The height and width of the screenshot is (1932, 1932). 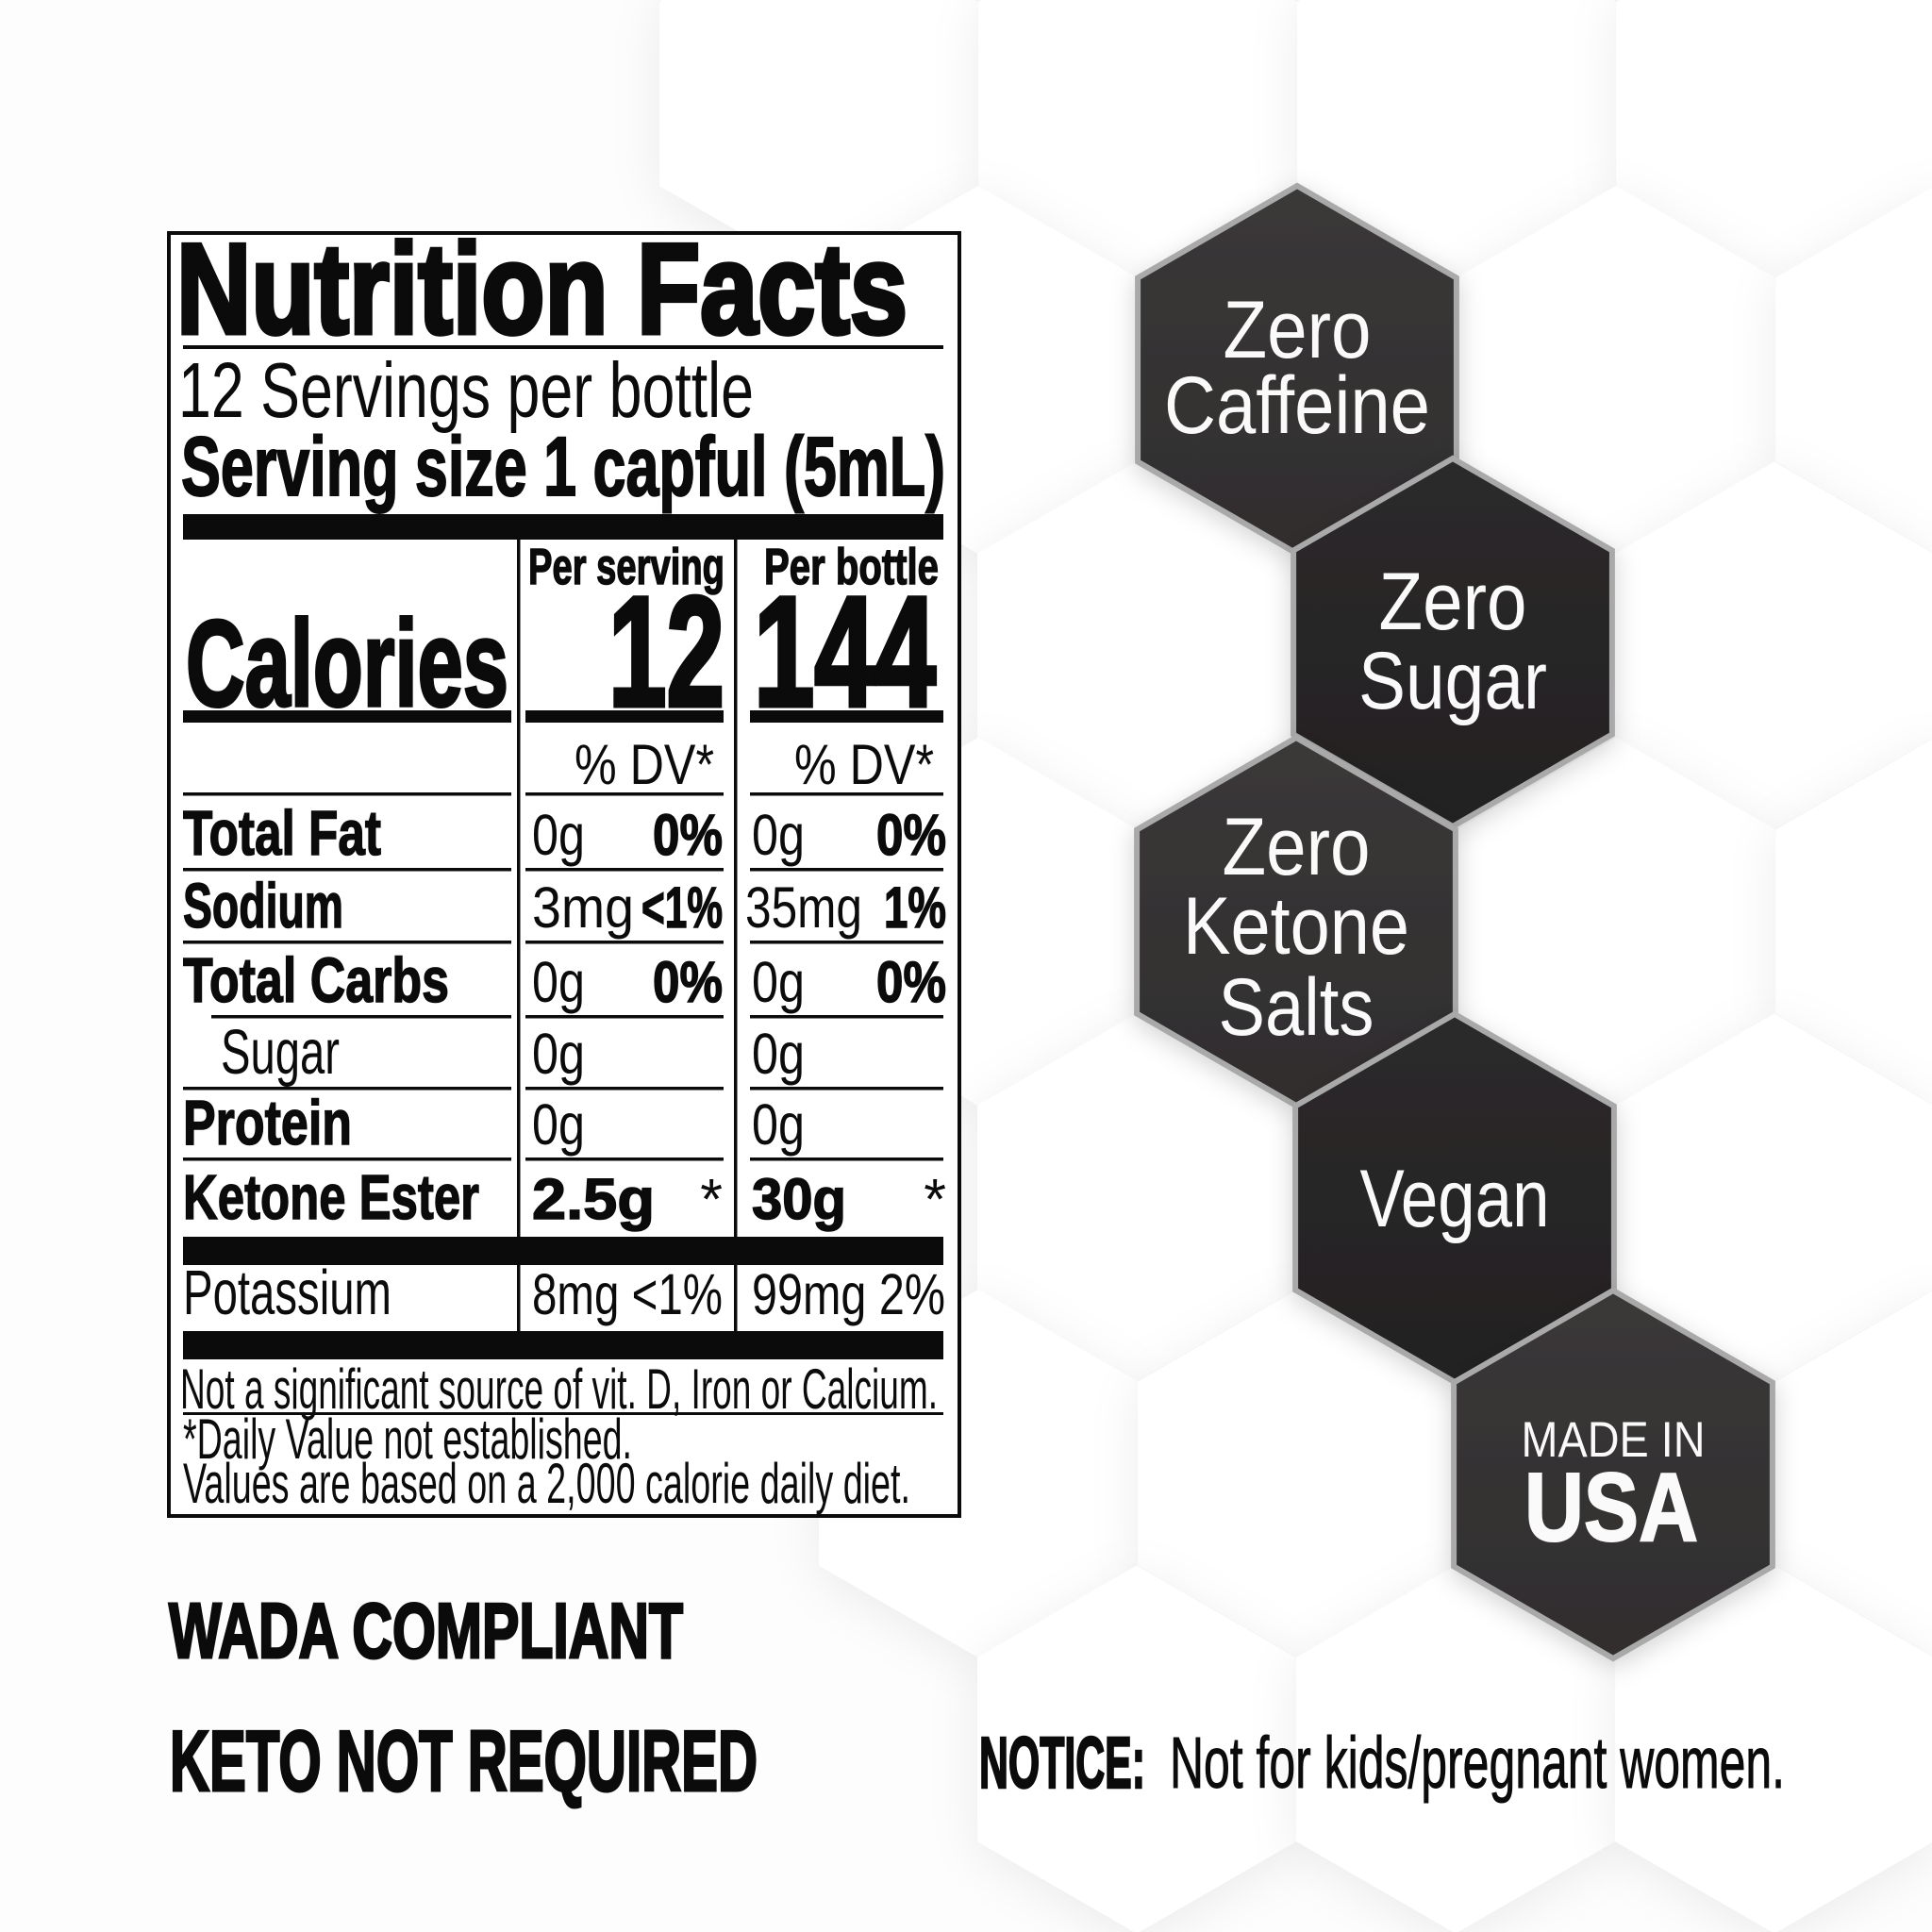 What do you see at coordinates (583, 908) in the screenshot?
I see `svg-text: 3mg` at bounding box center [583, 908].